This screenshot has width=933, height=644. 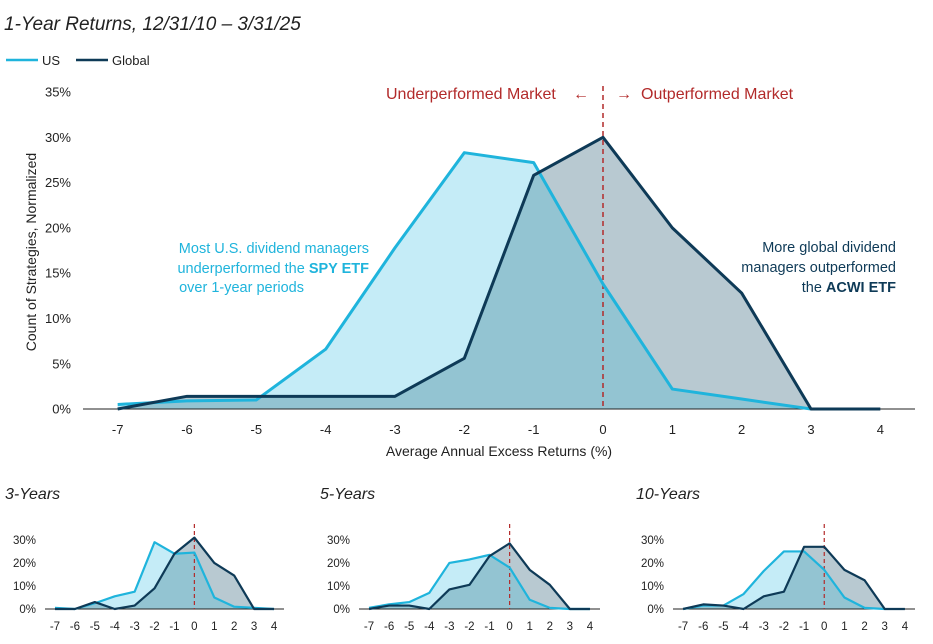 I want to click on g-5y-x-tick: 3, so click(x=570, y=627).